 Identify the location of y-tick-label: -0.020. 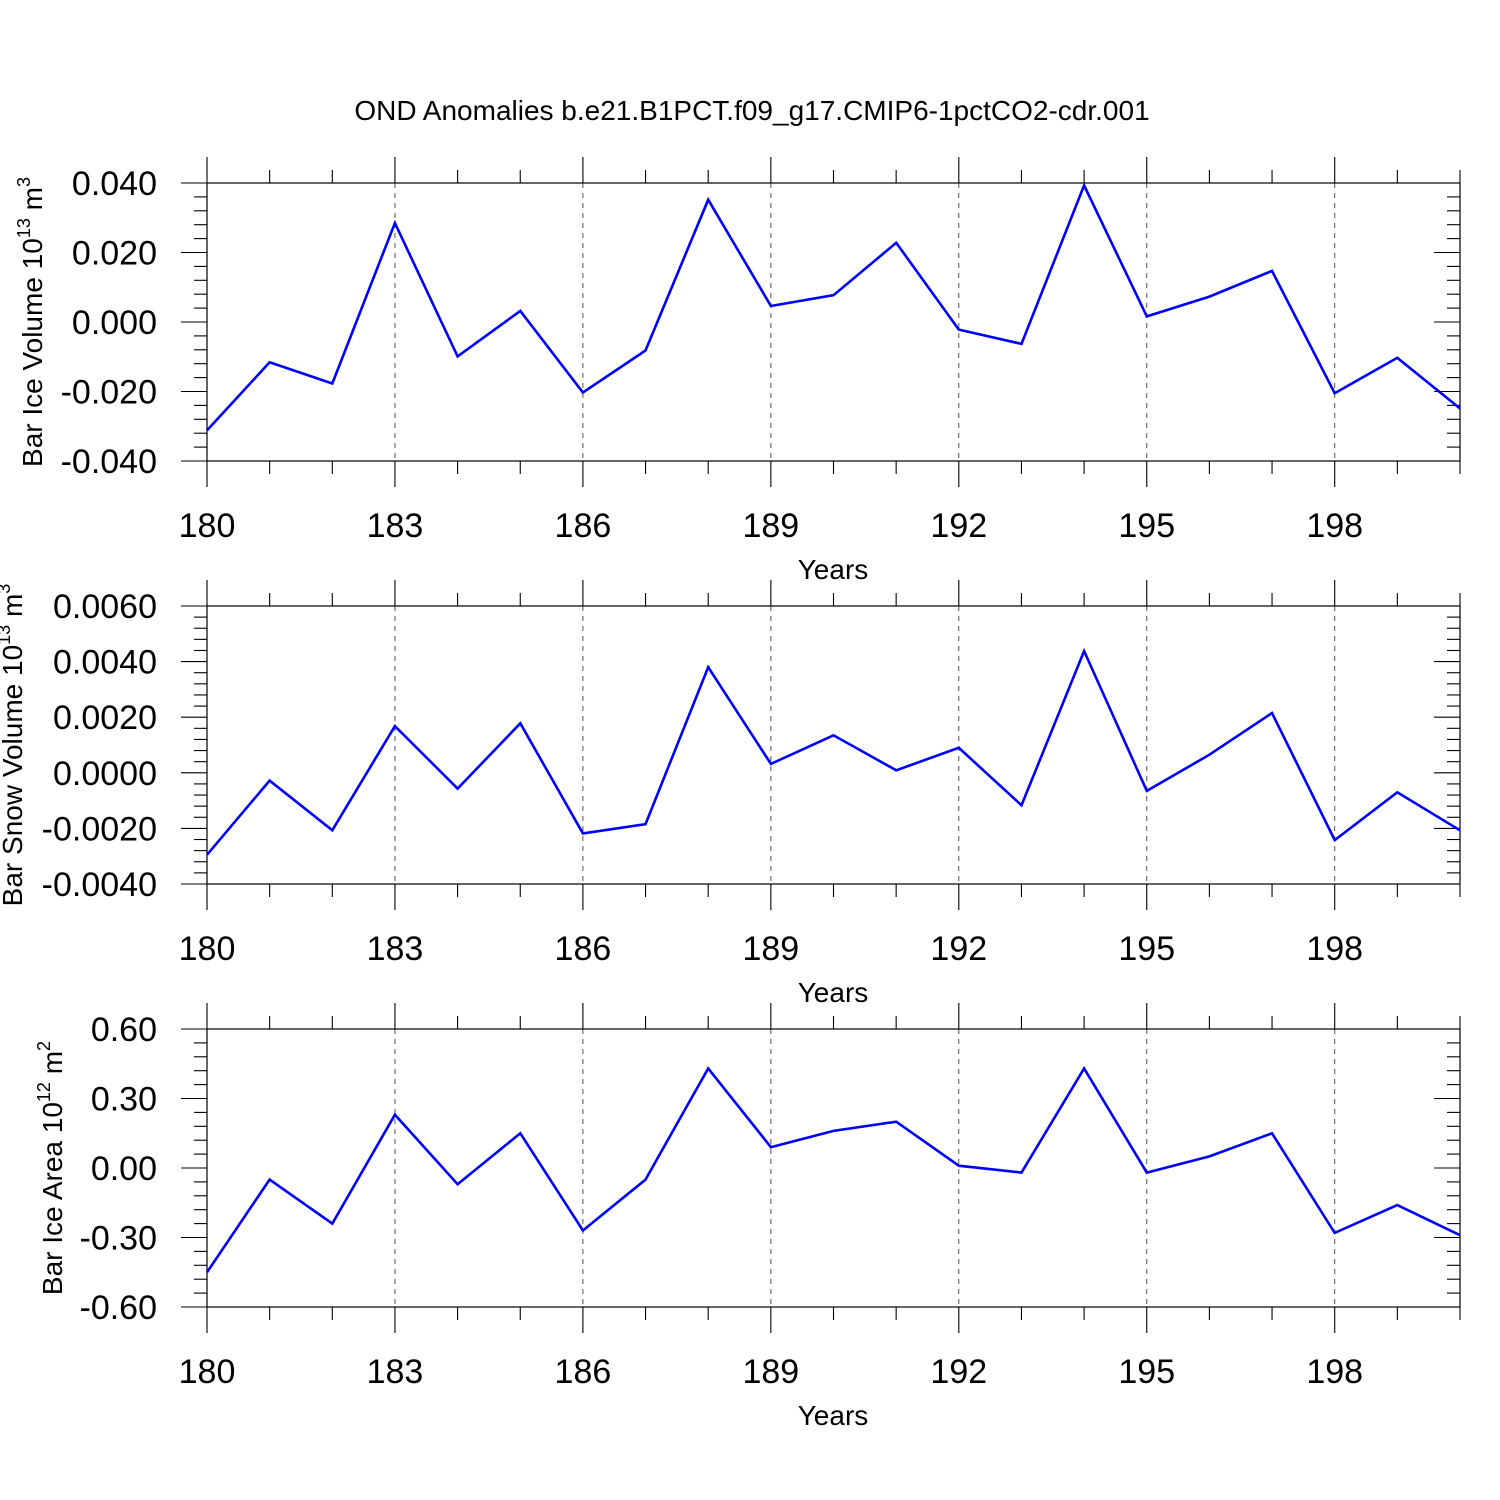
(109, 393).